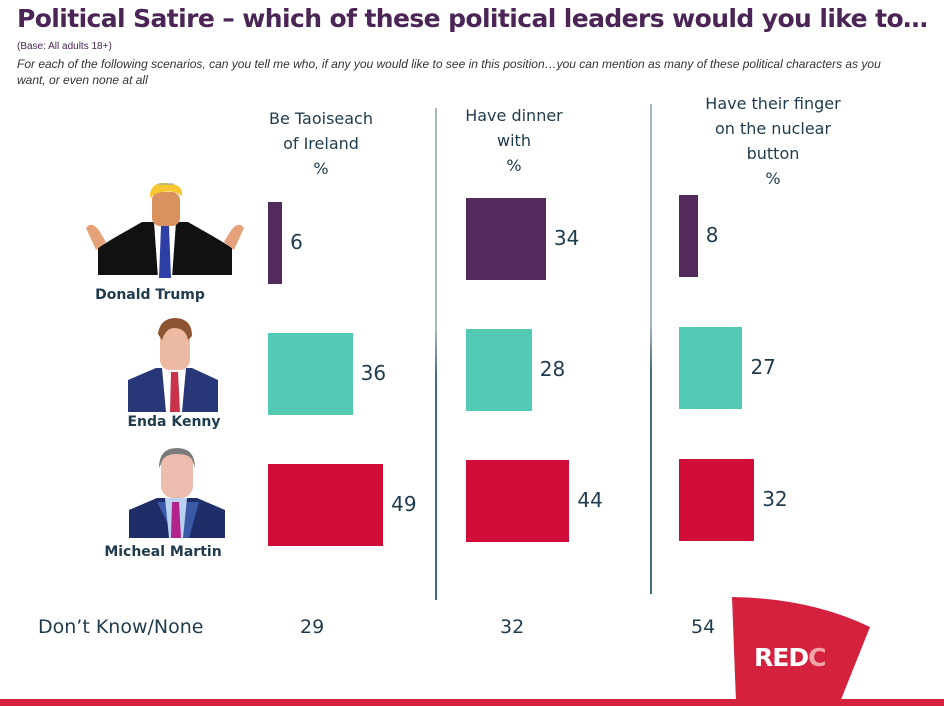  I want to click on redc-logo: REDC, so click(790, 657).